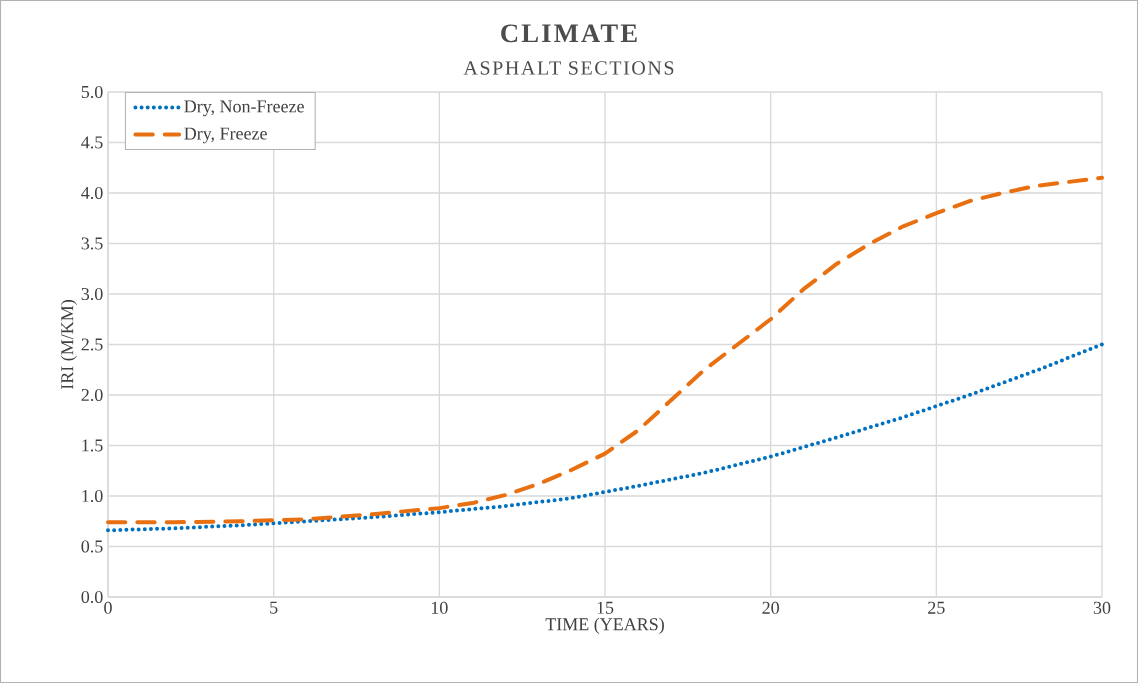 The height and width of the screenshot is (683, 1138). Describe the element at coordinates (439, 607) in the screenshot. I see `x-tick-label: 10` at that location.